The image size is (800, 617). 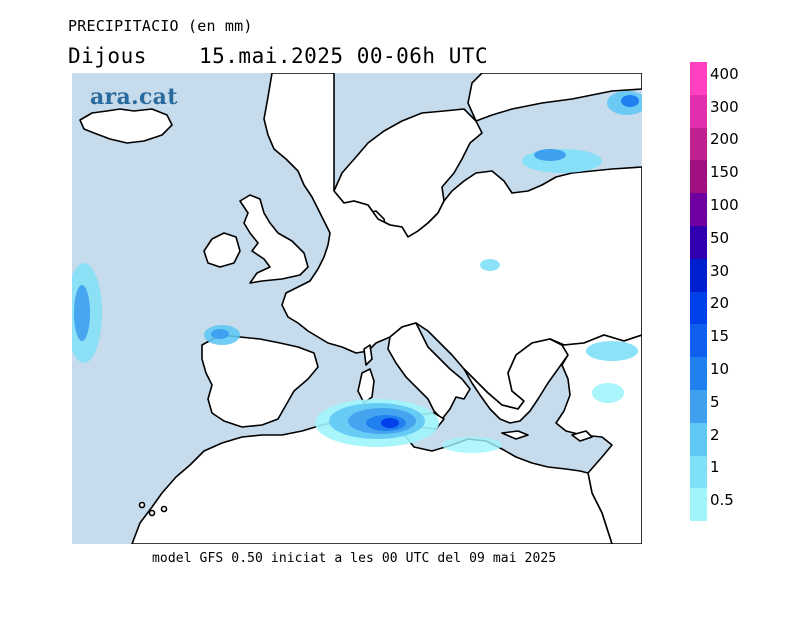 What do you see at coordinates (724, 73) in the screenshot?
I see `legend-label: 400` at bounding box center [724, 73].